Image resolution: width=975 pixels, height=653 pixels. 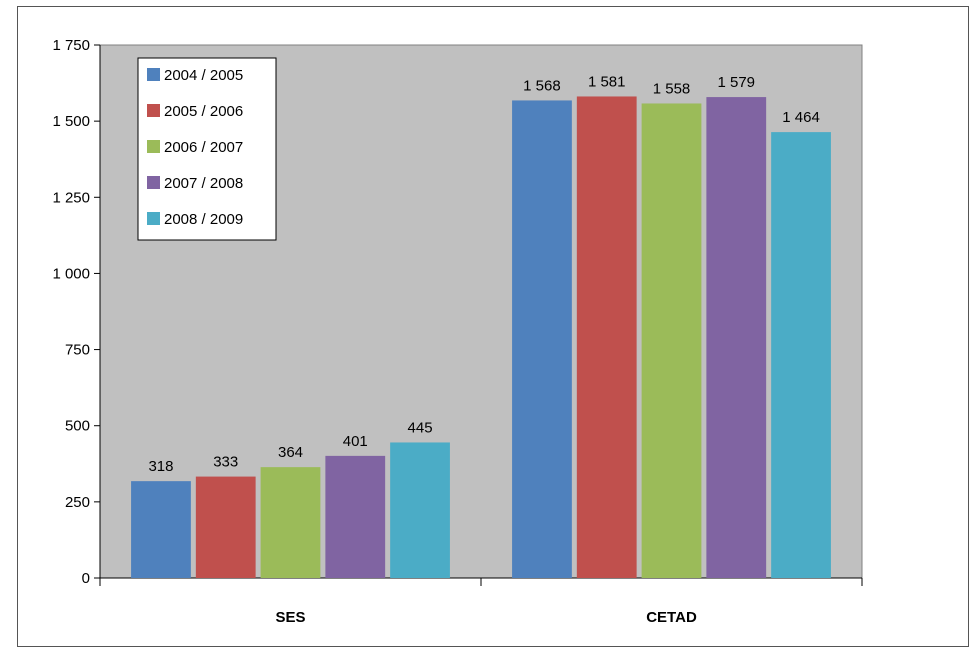 I want to click on legend-label: 2006 / 2007, so click(x=203, y=147).